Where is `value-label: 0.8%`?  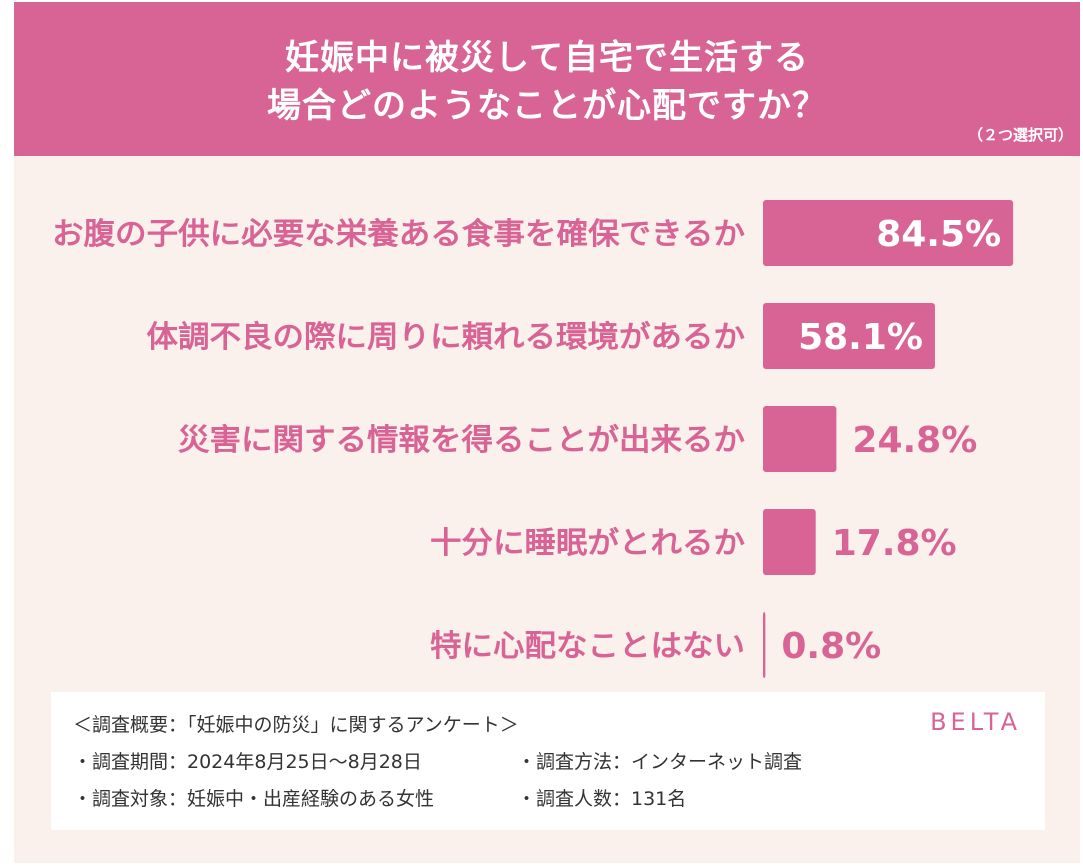 value-label: 0.8% is located at coordinates (831, 646).